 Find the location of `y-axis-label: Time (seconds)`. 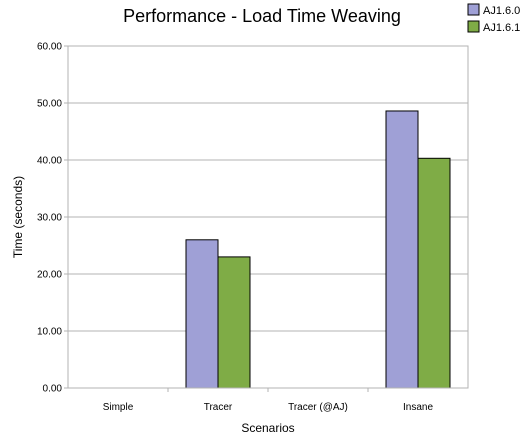

y-axis-label: Time (seconds) is located at coordinates (18, 217).